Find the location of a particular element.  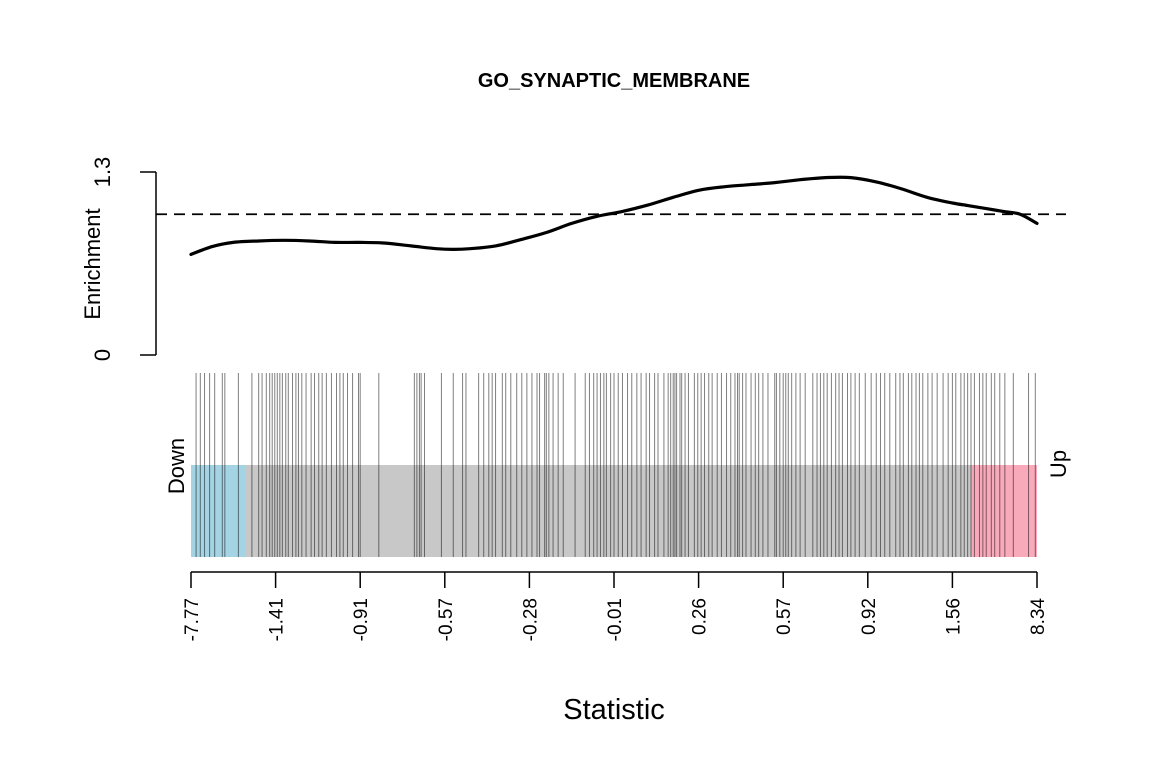

x-tick-label: -0.91 is located at coordinates (361, 619).